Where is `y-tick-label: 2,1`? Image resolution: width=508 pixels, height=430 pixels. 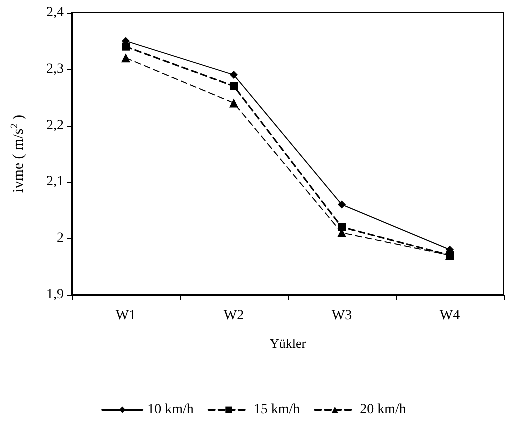 y-tick-label: 2,1 is located at coordinates (55, 182).